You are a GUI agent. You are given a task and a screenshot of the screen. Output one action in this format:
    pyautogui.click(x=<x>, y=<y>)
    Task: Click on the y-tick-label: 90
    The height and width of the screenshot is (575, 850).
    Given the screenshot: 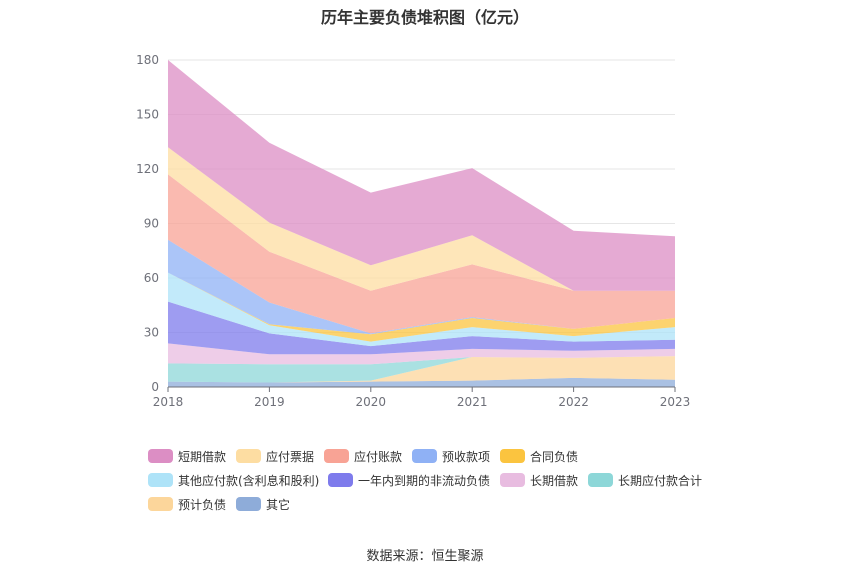 What is the action you would take?
    pyautogui.click(x=151, y=224)
    